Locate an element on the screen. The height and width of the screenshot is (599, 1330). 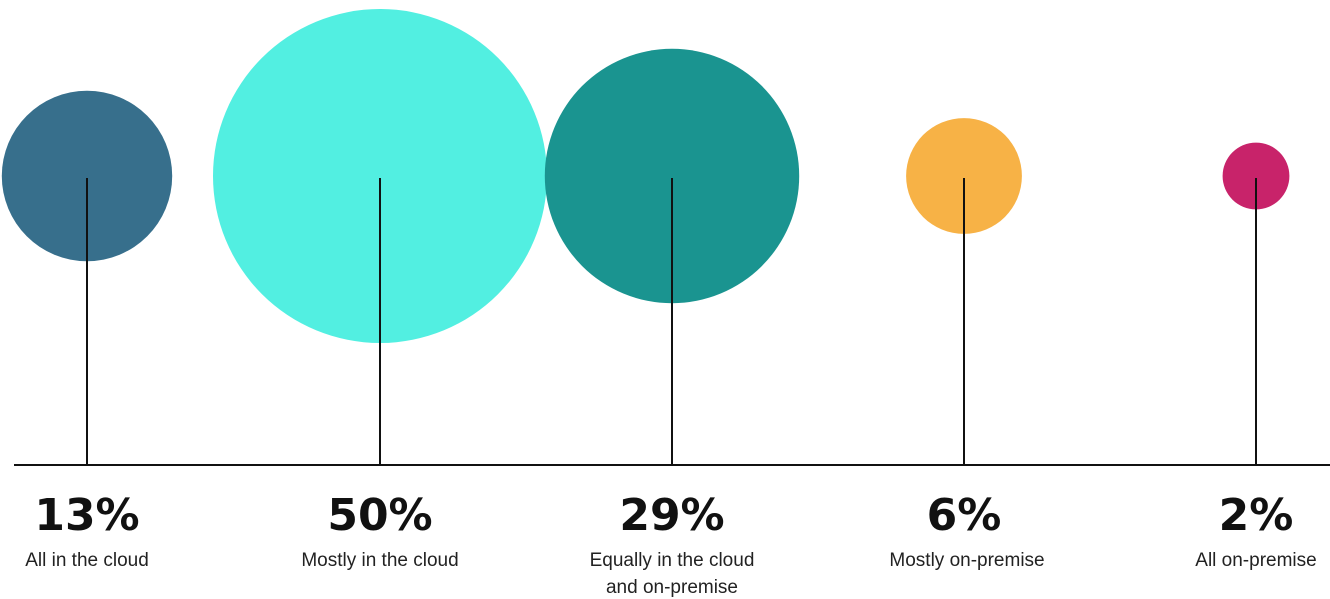
value-label-4: 6% is located at coordinates (964, 515).